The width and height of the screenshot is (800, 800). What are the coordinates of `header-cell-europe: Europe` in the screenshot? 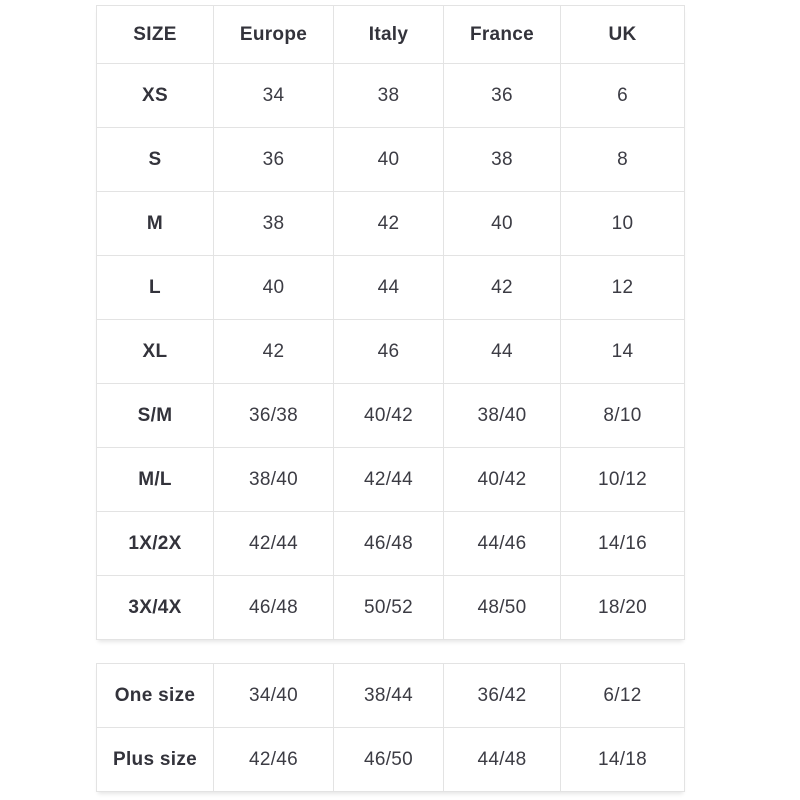 It's located at (273, 34).